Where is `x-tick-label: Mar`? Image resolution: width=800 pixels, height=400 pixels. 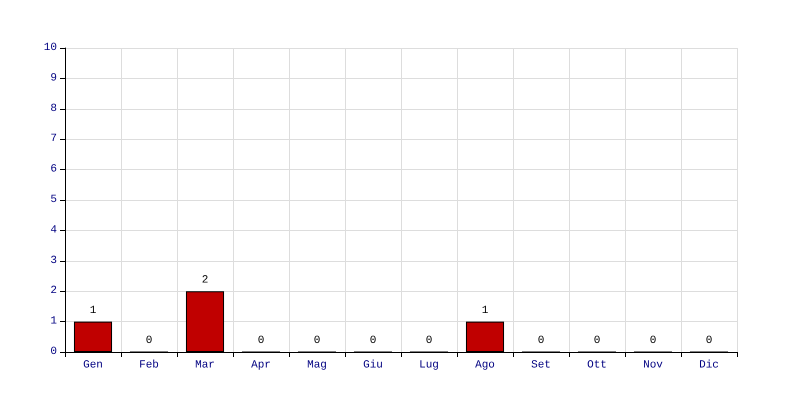
x-tick-label: Mar is located at coordinates (205, 366).